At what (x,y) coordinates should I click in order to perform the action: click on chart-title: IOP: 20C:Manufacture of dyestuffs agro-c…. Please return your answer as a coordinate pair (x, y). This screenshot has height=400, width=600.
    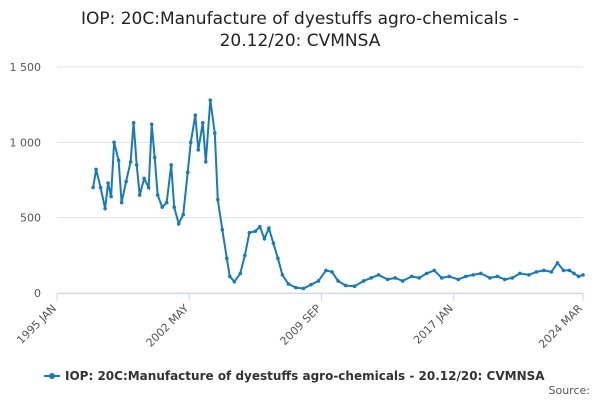
    Looking at the image, I should click on (300, 30).